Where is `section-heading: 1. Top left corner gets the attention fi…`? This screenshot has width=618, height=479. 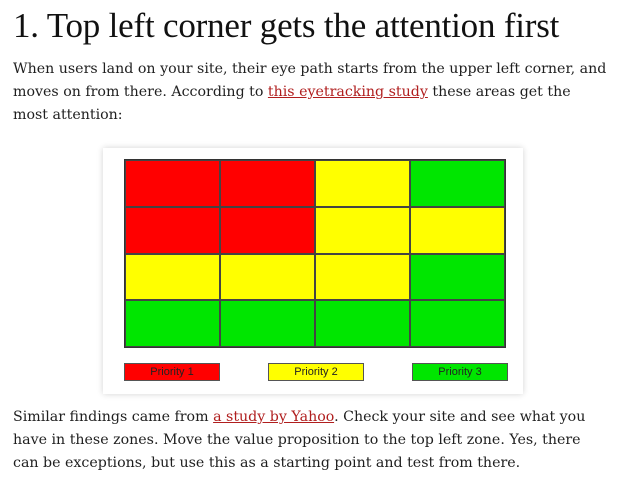
section-heading: 1. Top left corner gets the attention fi… is located at coordinates (286, 25).